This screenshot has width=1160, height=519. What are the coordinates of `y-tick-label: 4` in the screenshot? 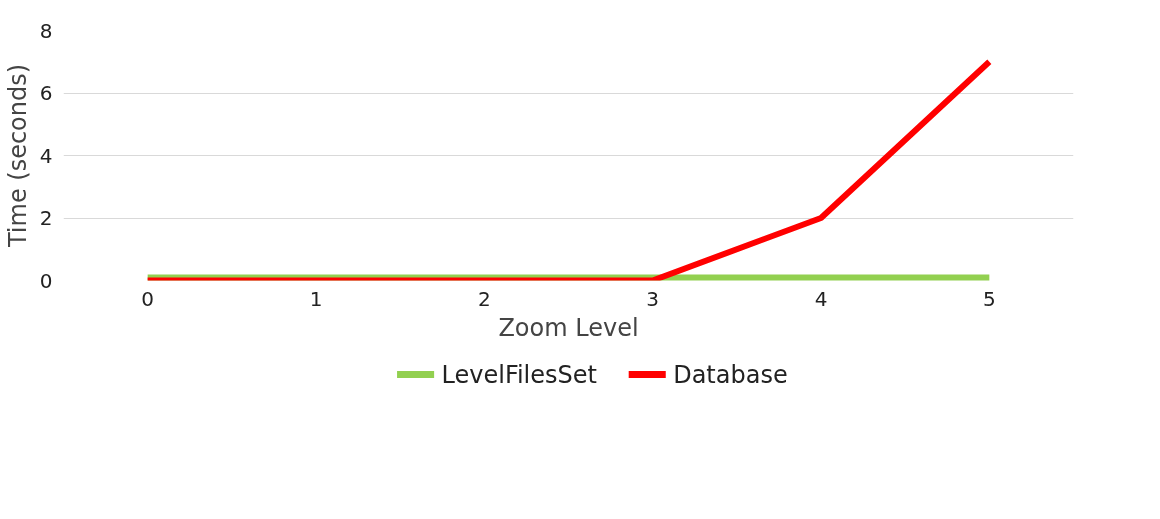 It's located at (46, 155).